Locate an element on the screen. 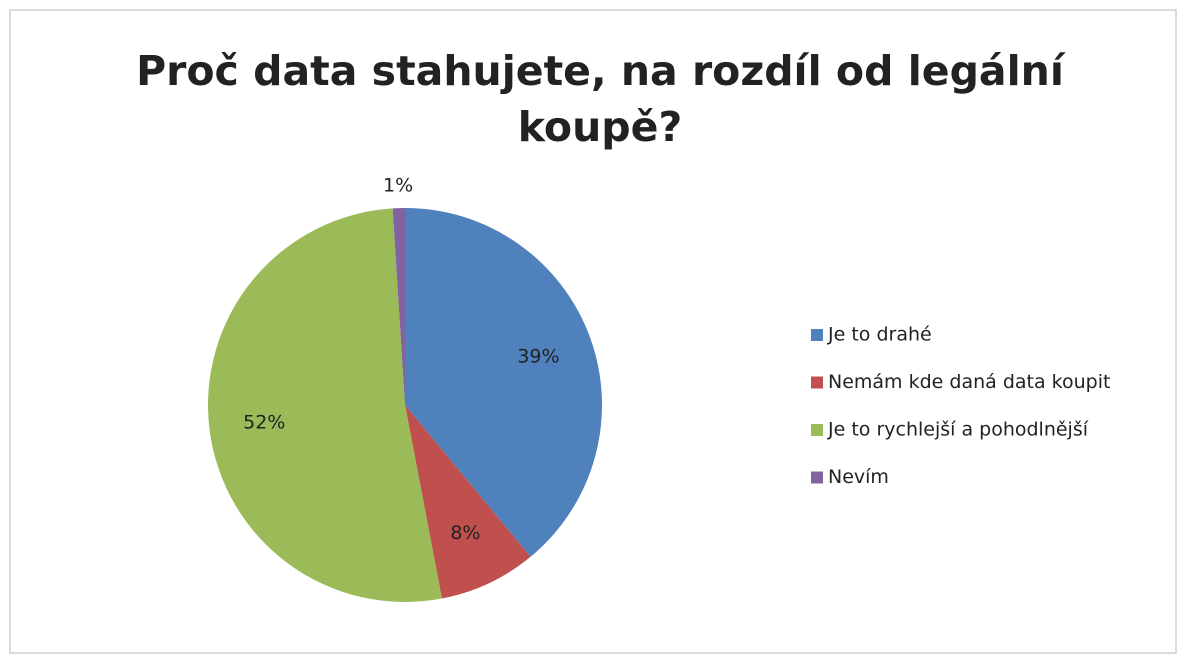 The image size is (1178, 655). data-label: 1% is located at coordinates (398, 186).